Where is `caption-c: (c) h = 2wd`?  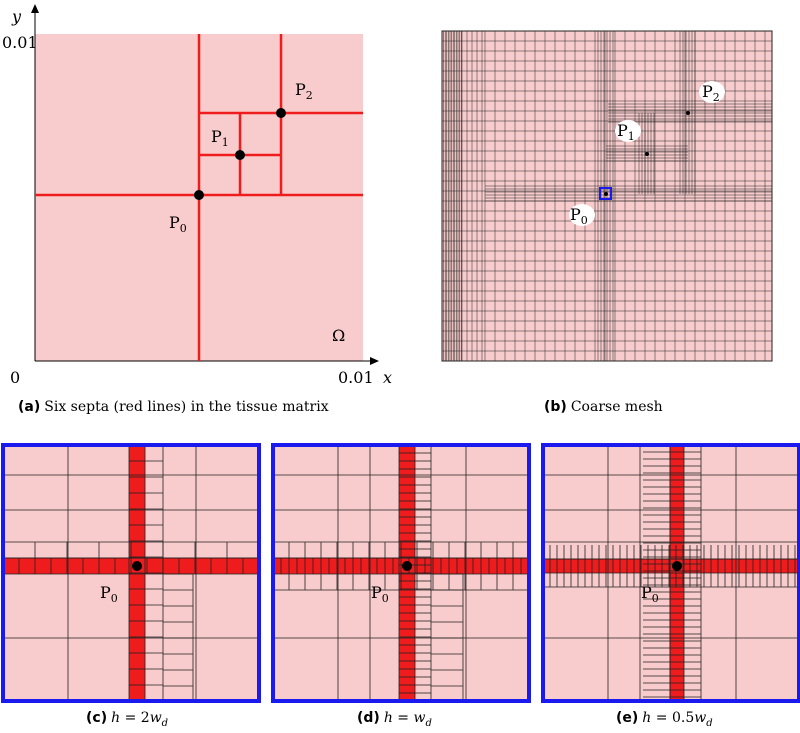 caption-c: (c) h = 2wd is located at coordinates (127, 719).